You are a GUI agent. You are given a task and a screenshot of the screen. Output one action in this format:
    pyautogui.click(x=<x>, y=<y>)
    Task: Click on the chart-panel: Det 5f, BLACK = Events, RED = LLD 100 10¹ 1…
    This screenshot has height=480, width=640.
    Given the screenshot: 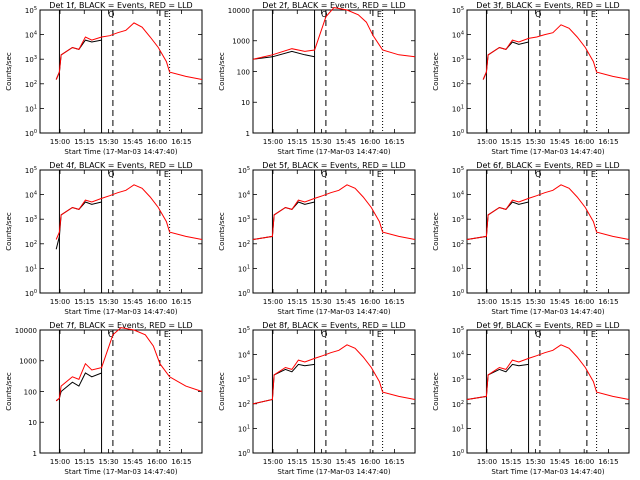 What is the action you would take?
    pyautogui.click(x=317, y=238)
    